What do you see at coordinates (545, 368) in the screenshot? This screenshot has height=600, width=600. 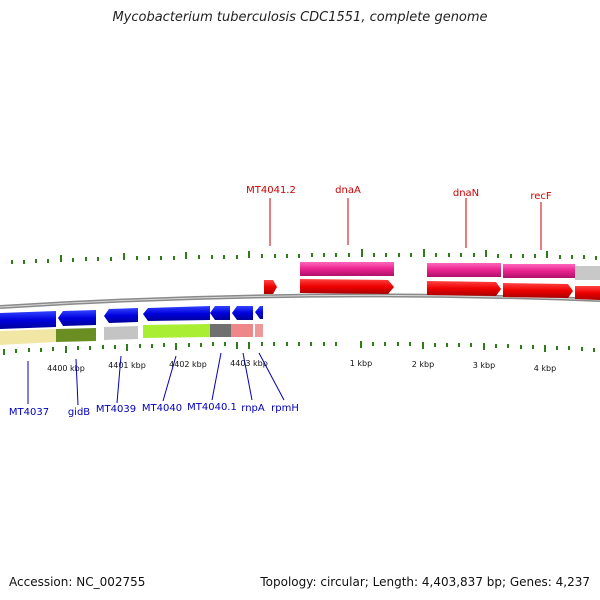 I see `kbp-label: 4 kbp` at bounding box center [545, 368].